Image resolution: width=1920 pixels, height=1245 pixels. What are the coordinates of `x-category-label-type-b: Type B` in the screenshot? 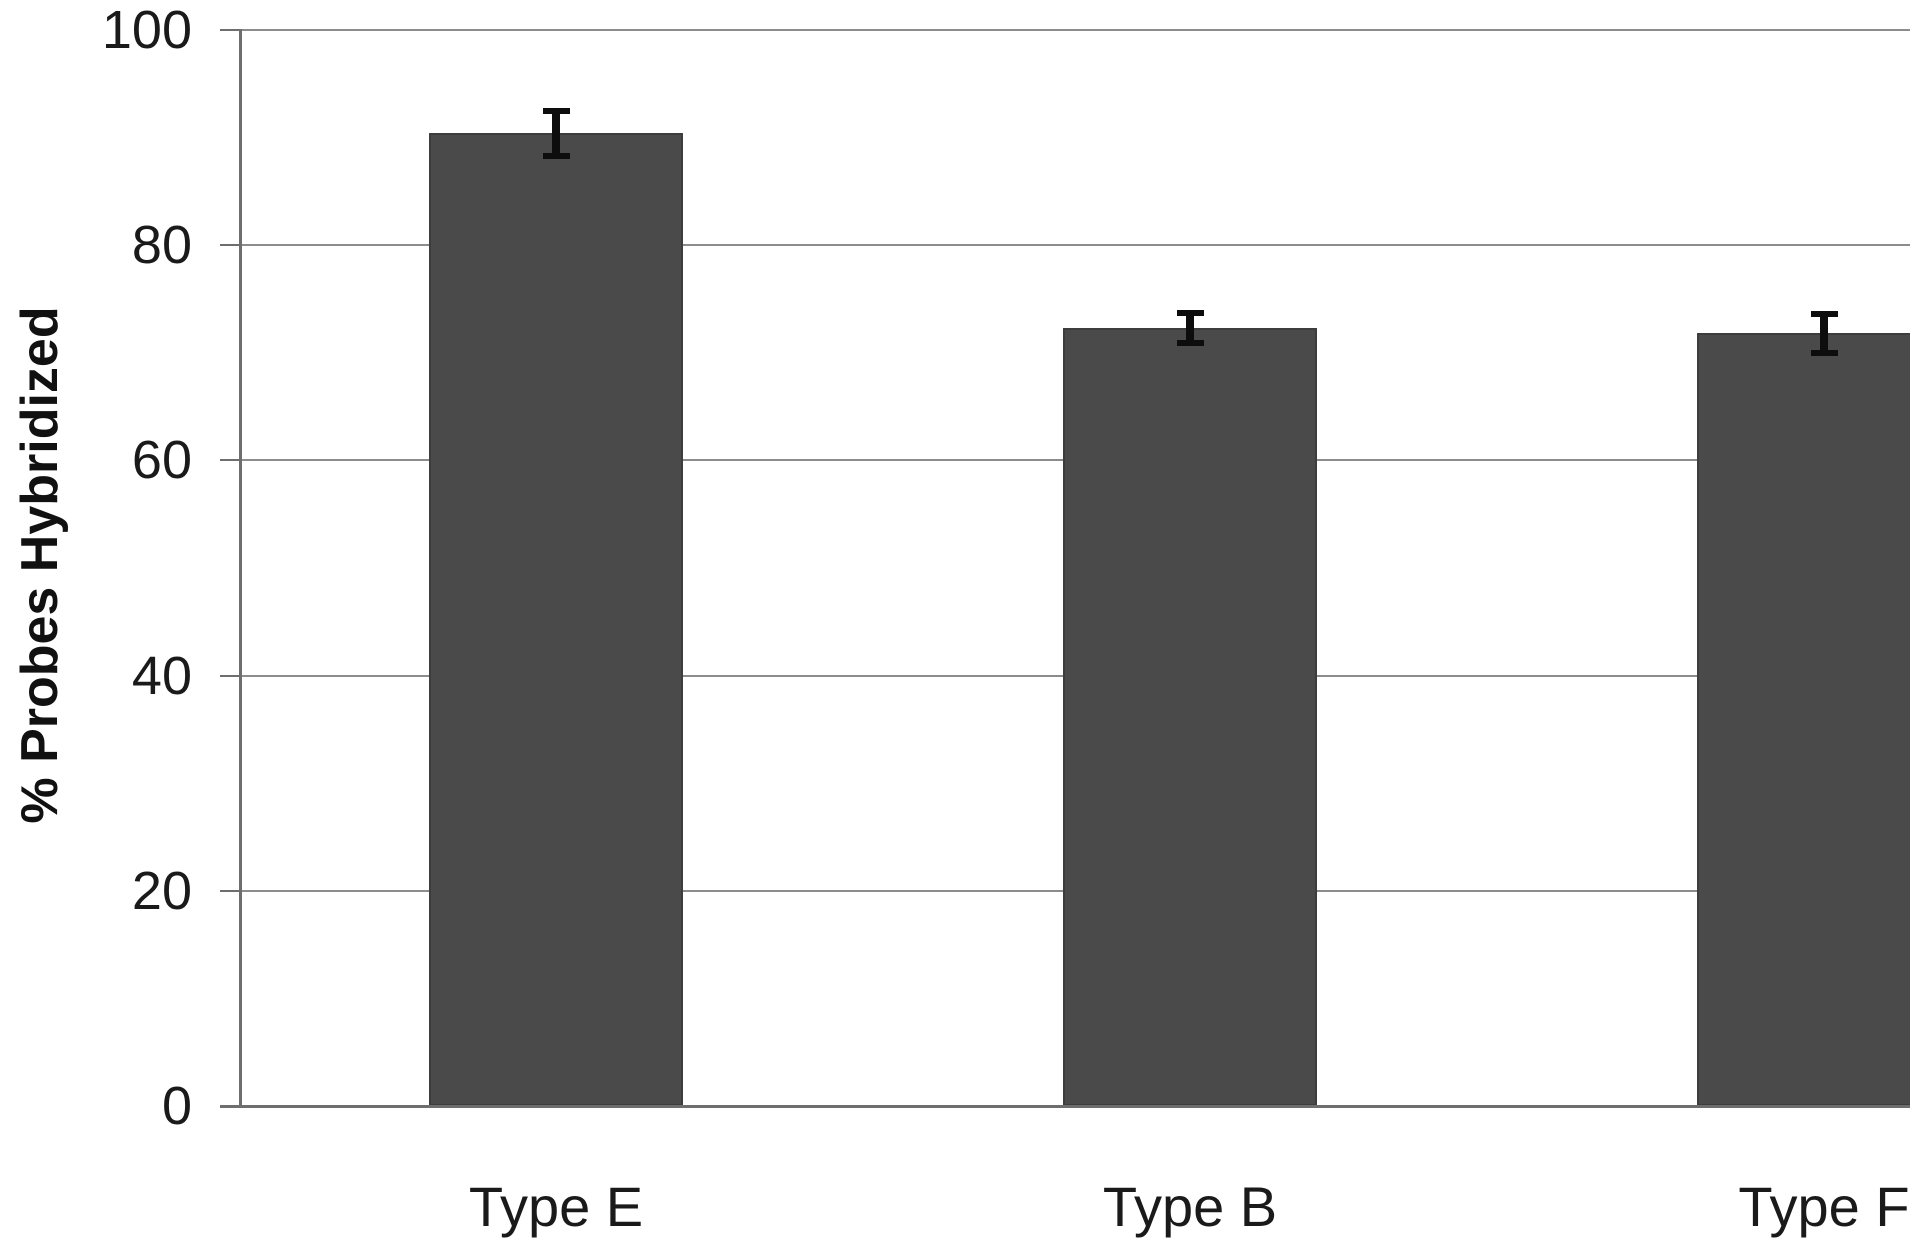 It's located at (1190, 1206).